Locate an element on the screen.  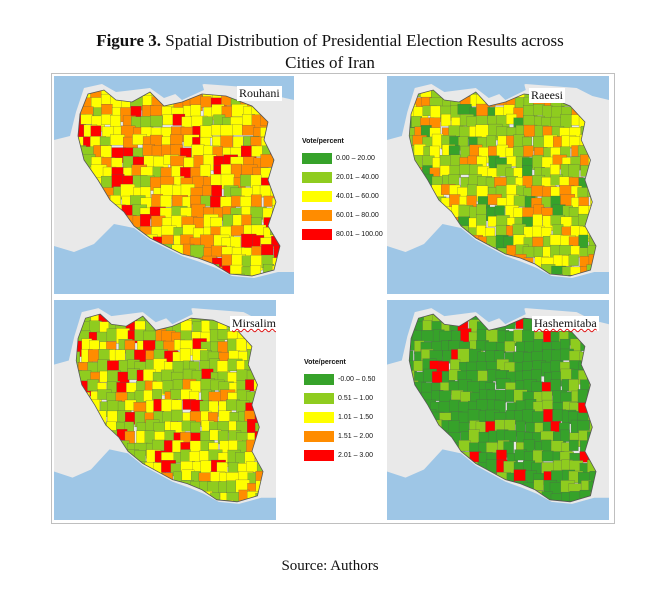
legend-bottom-item: -0.00 – 0.50 is located at coordinates (339, 379).